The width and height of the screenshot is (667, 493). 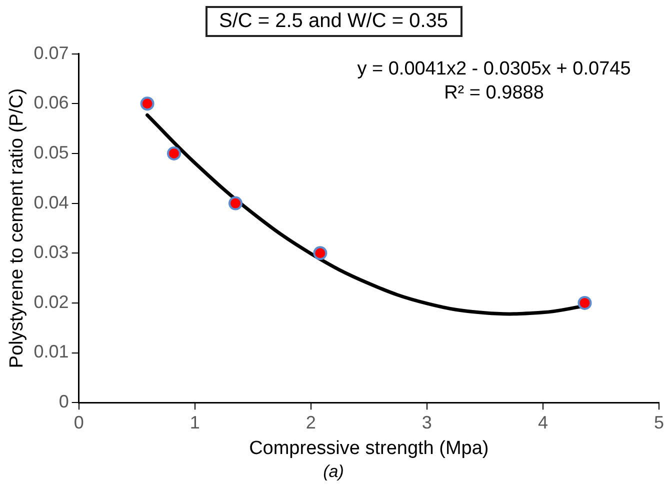 I want to click on x-tick-label: 3, so click(x=427, y=422).